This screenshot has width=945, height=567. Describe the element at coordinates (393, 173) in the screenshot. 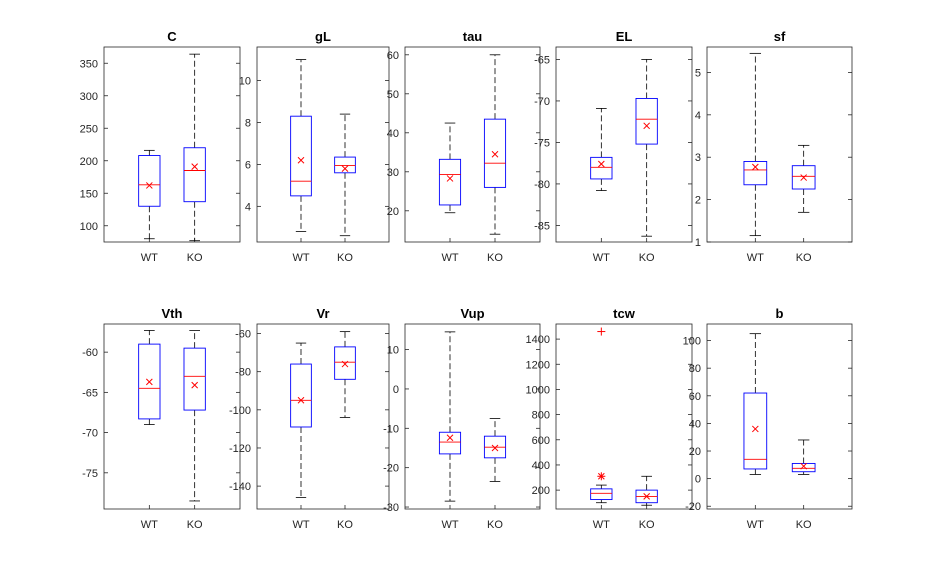

I see `y-tick-label: 30` at that location.